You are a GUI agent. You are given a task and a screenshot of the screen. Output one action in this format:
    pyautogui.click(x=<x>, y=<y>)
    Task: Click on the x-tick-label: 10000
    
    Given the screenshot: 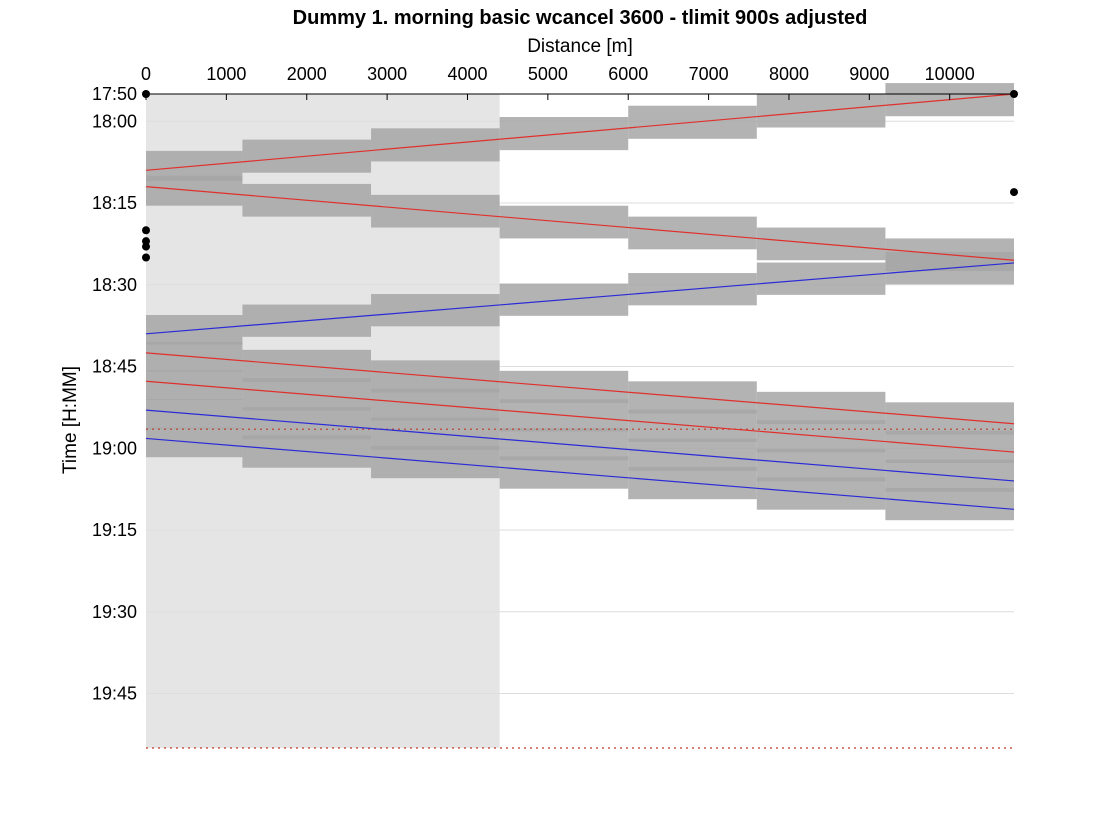 What is the action you would take?
    pyautogui.click(x=950, y=74)
    